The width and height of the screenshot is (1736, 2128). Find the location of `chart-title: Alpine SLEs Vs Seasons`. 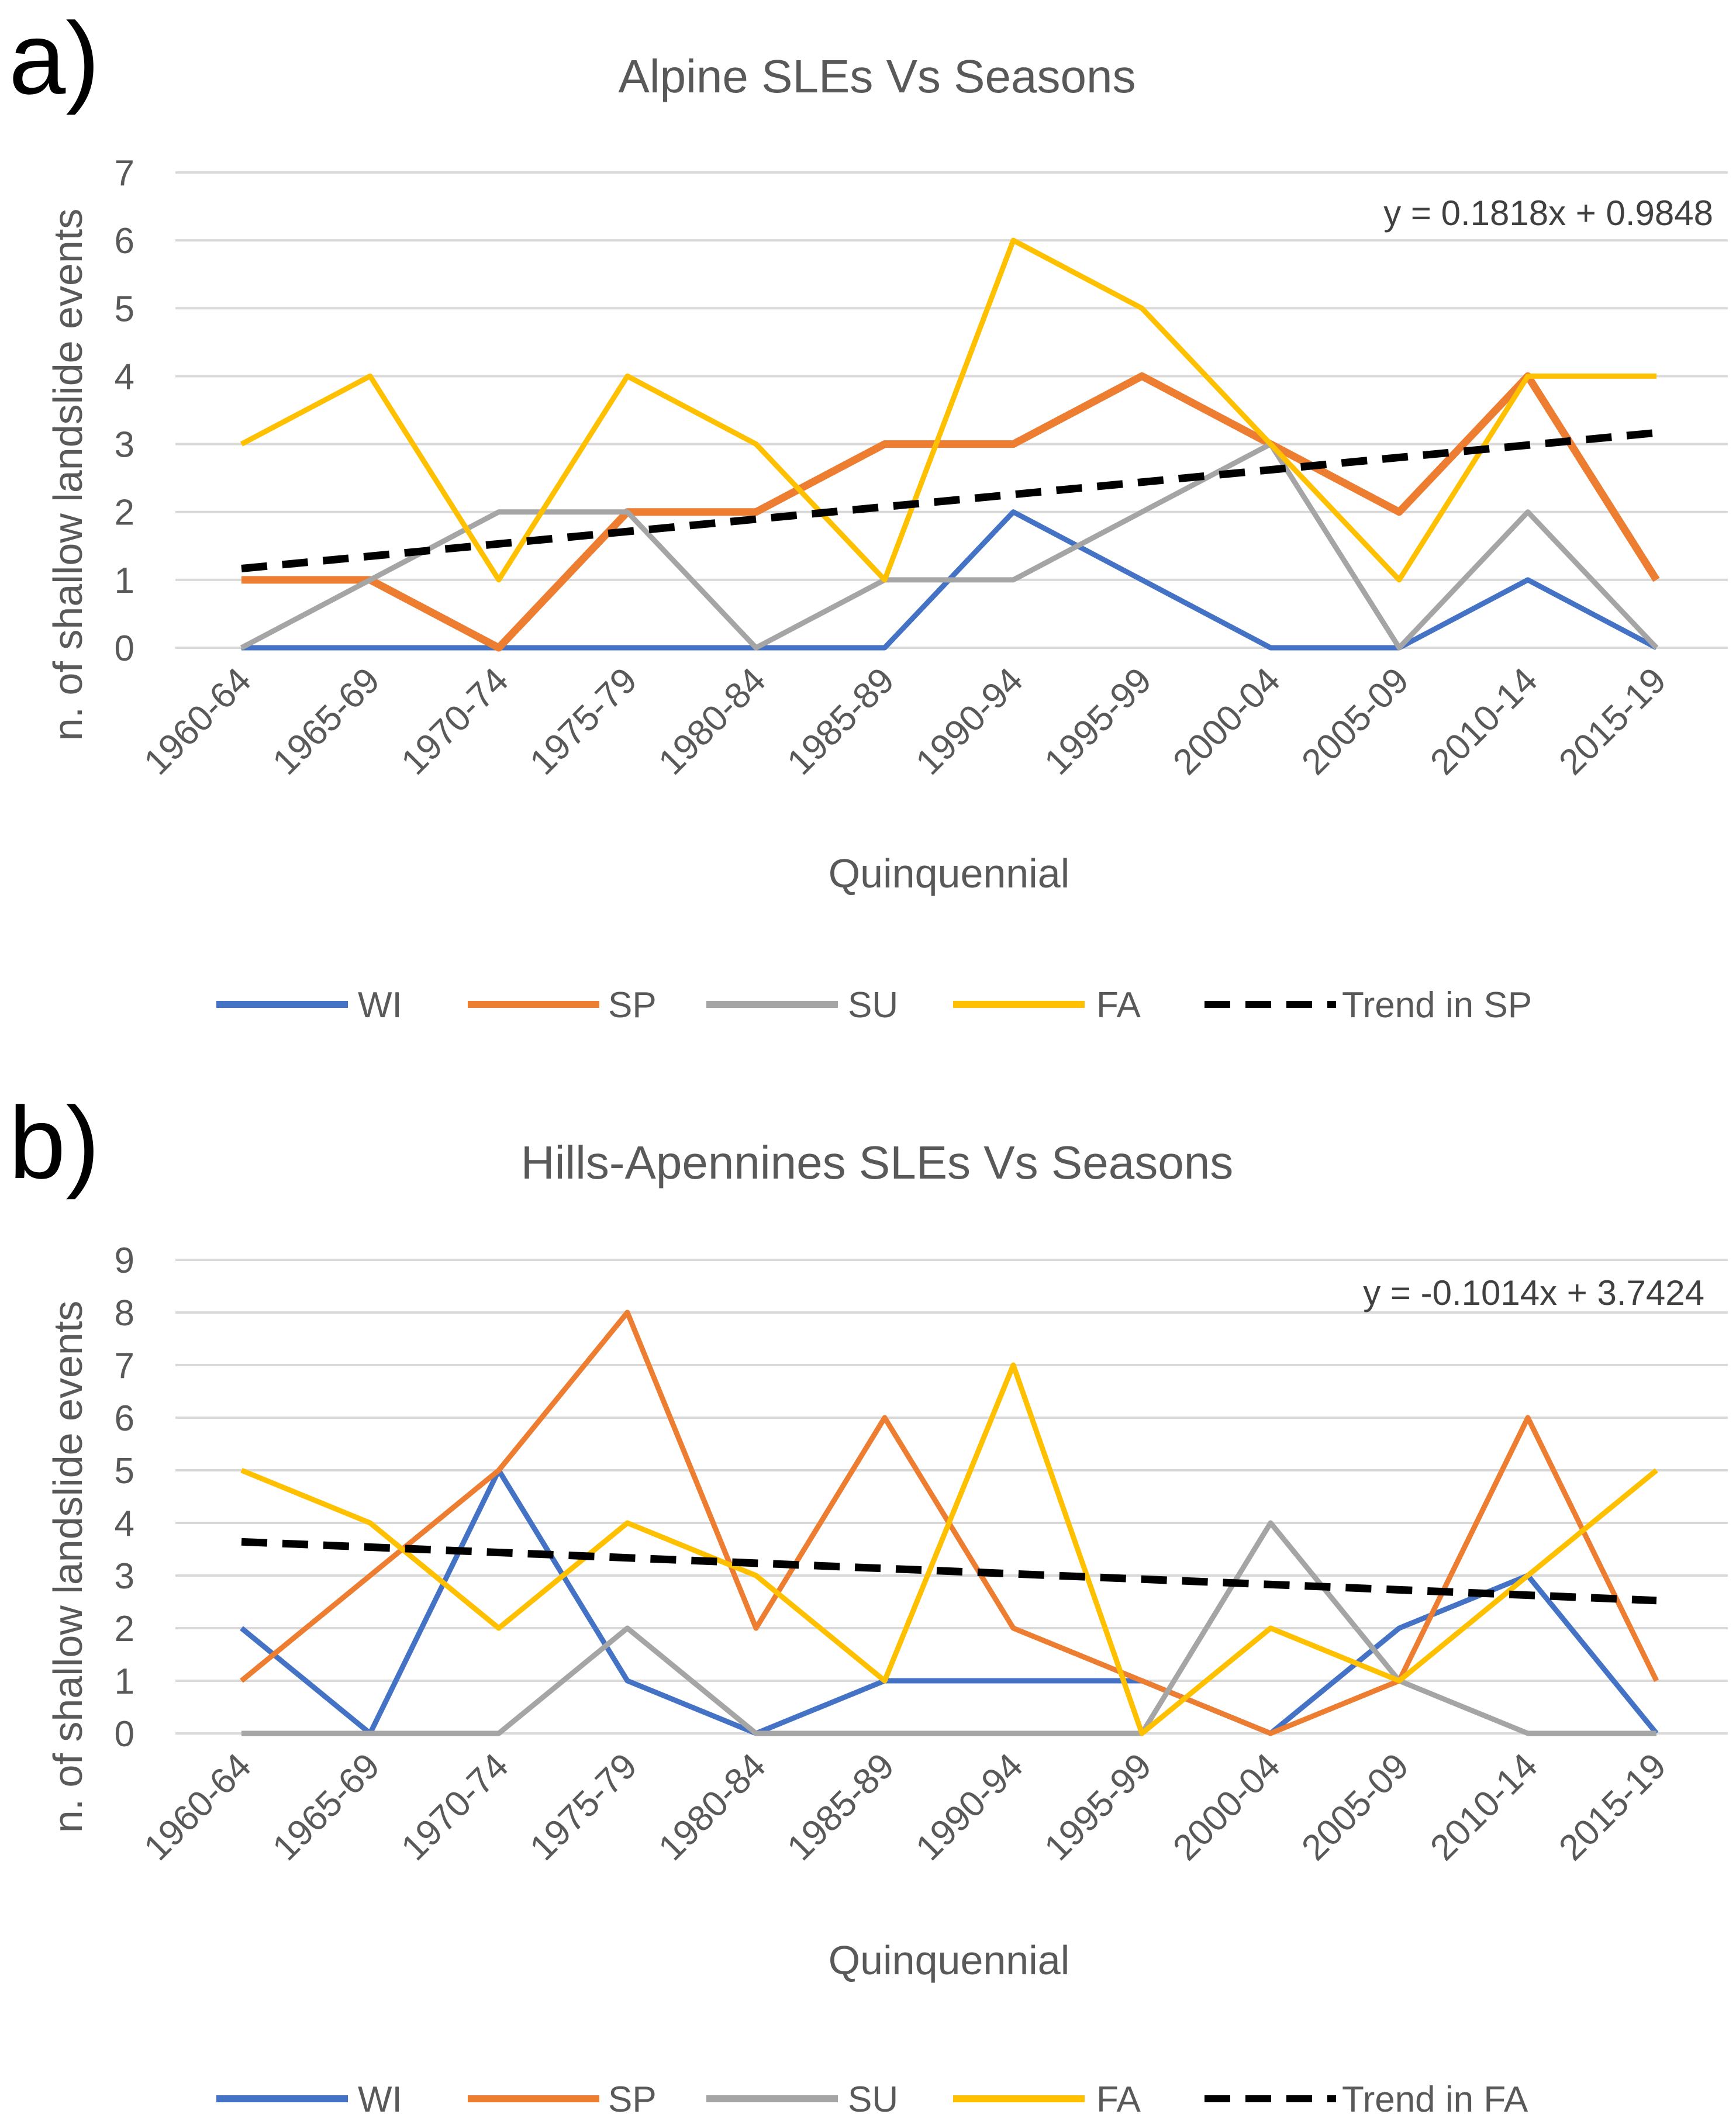

chart-title: Alpine SLEs Vs Seasons is located at coordinates (877, 76).